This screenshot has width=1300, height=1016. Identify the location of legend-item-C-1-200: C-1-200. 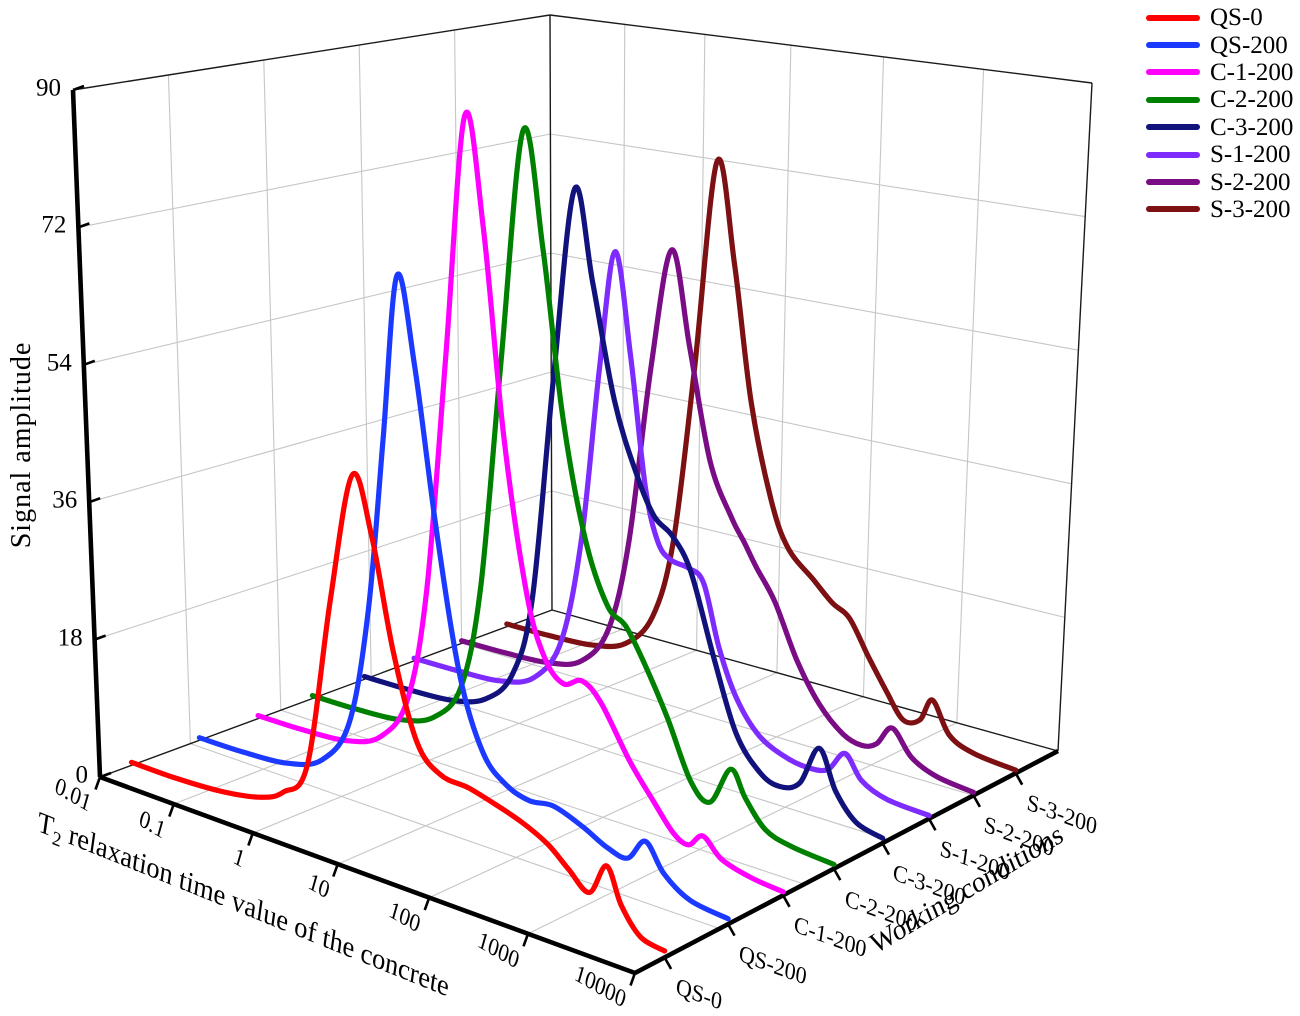
(1219, 72).